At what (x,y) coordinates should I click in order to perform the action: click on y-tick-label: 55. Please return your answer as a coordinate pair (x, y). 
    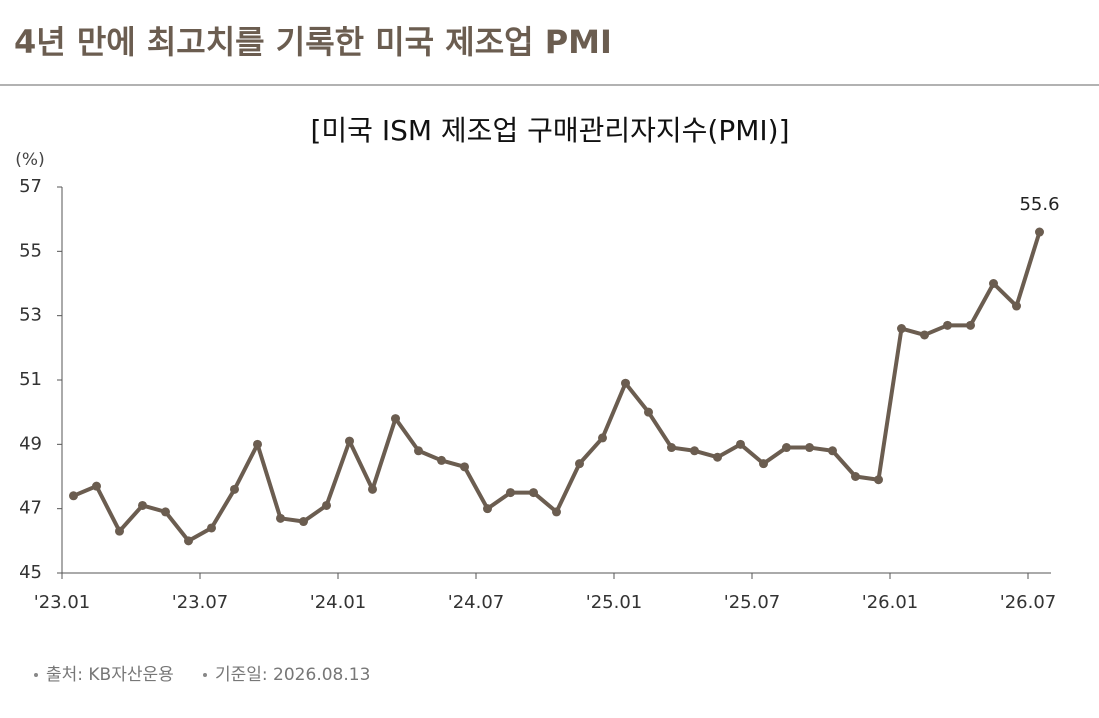
    Looking at the image, I should click on (30, 250).